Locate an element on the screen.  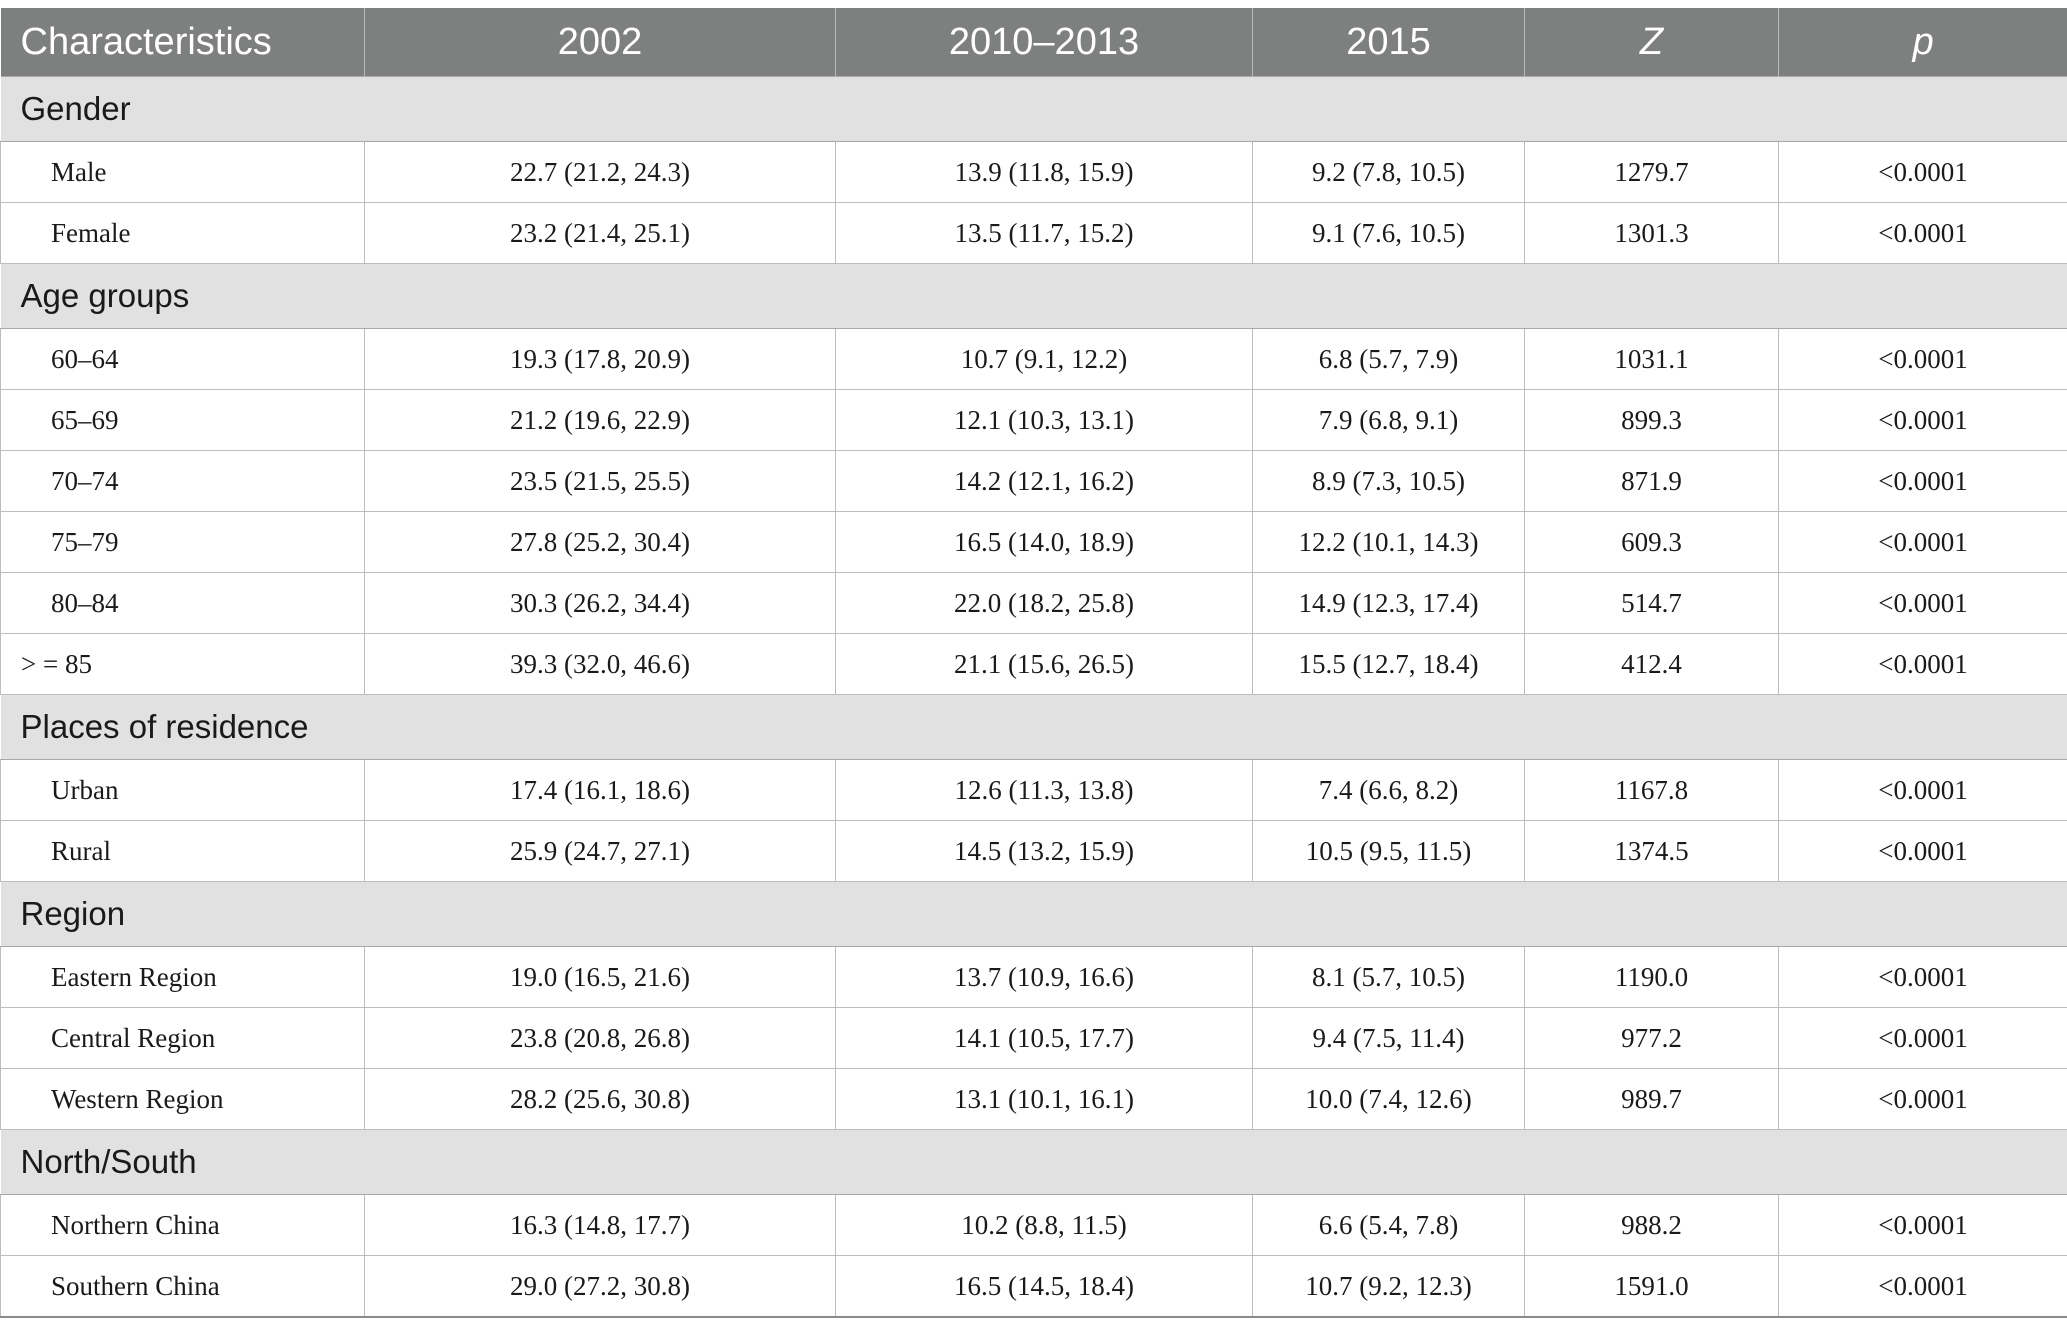
cell-2015: 10.7 (9.2, 12.3) is located at coordinates (1388, 1286).